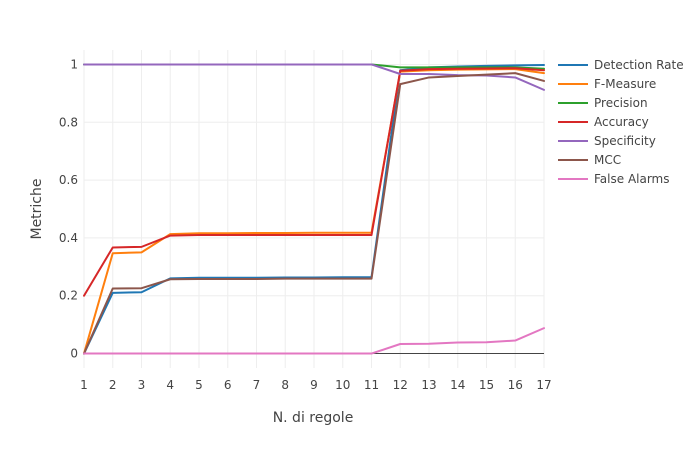 The height and width of the screenshot is (450, 700). I want to click on x-tick-label: 9, so click(314, 385).